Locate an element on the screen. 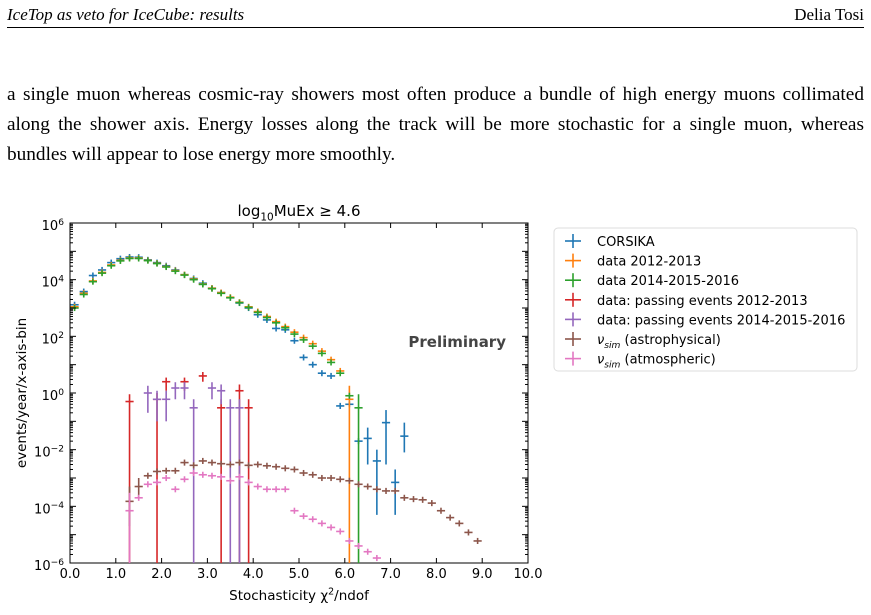 Image resolution: width=871 pixels, height=615 pixels. chart-title-text: log10MuEx ≥ 4.6 is located at coordinates (298, 213).